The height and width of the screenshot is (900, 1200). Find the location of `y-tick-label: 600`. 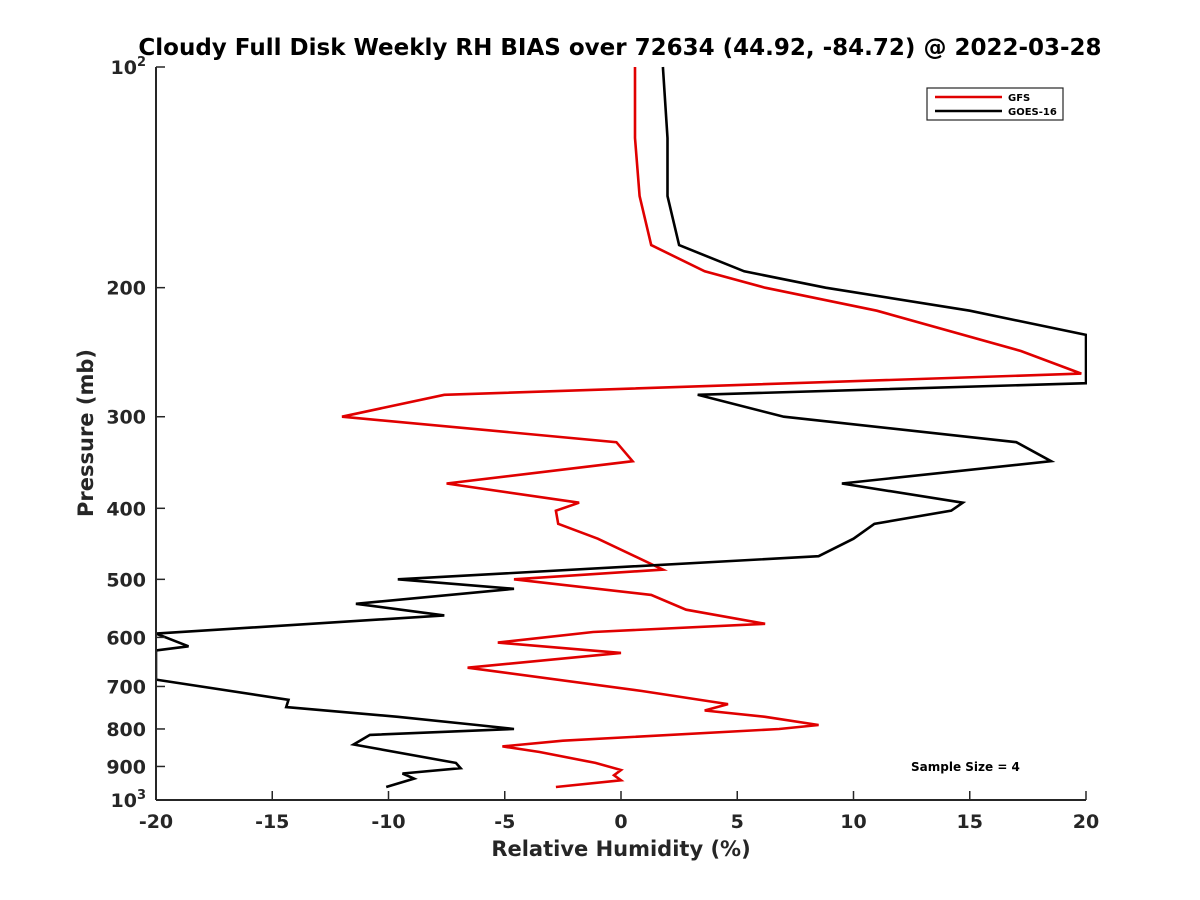

y-tick-label: 600 is located at coordinates (126, 638).